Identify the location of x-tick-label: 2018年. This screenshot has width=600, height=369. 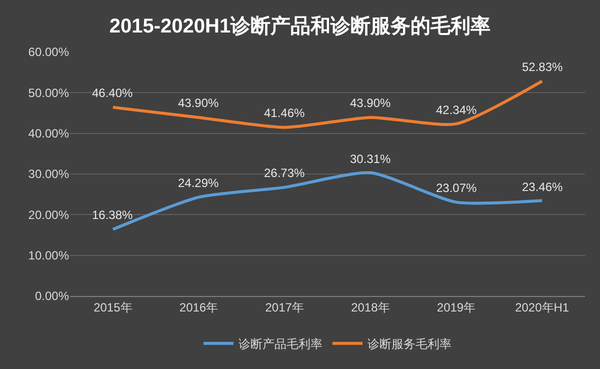
(370, 307).